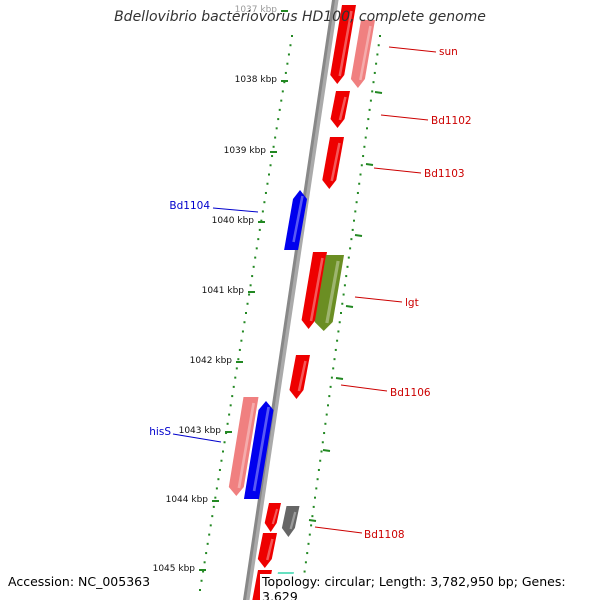  I want to click on gene-bd1106, so click(299, 377).